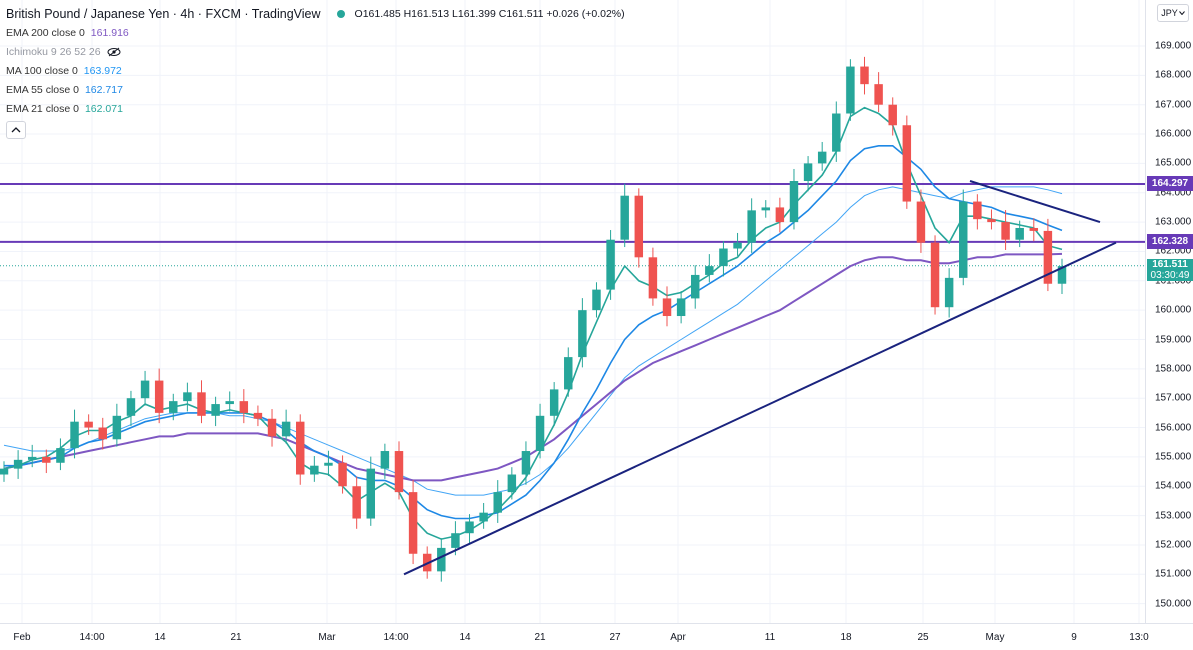 The height and width of the screenshot is (650, 1193). What do you see at coordinates (42, 71) in the screenshot?
I see `indicator-name: MA 100 close 0` at bounding box center [42, 71].